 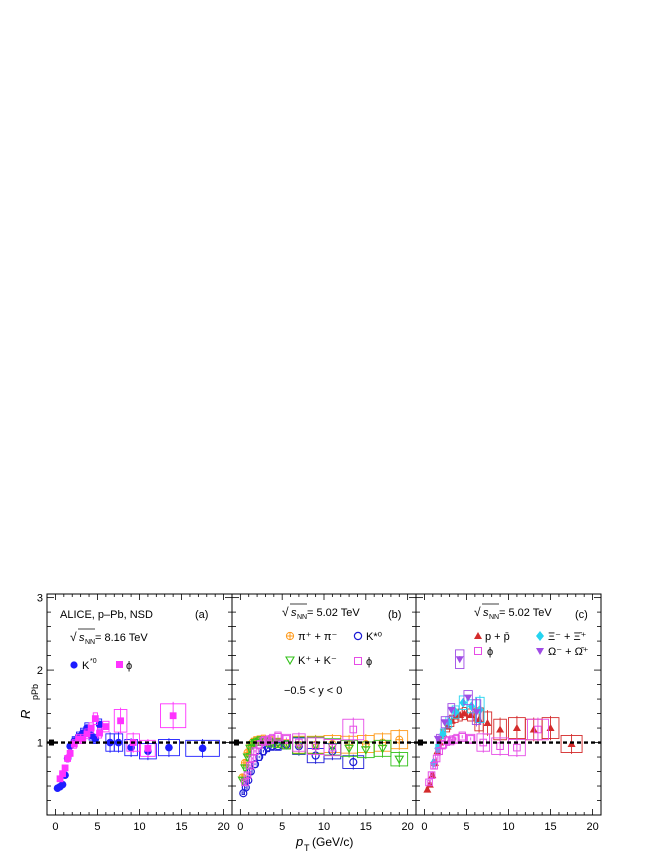 I want to click on x-axis-title: p T (GeV/c), so click(x=324, y=843).